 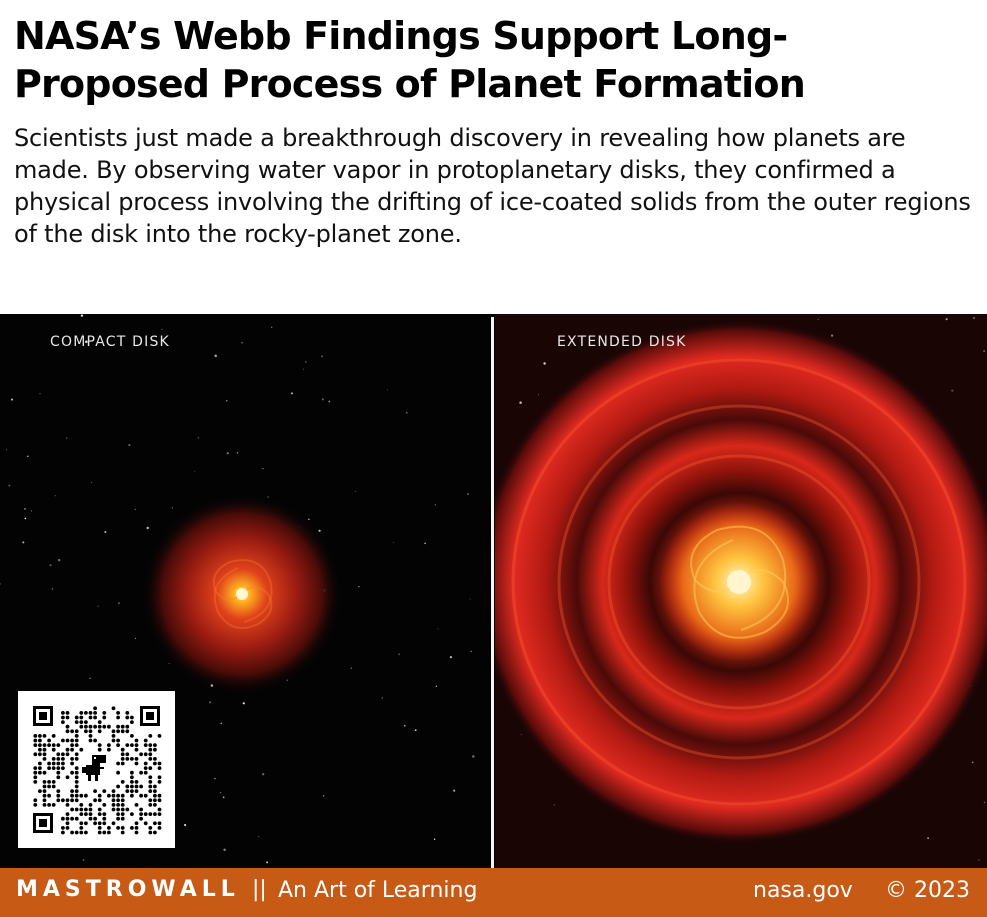 I want to click on source-link: nasa.gov, so click(x=803, y=890).